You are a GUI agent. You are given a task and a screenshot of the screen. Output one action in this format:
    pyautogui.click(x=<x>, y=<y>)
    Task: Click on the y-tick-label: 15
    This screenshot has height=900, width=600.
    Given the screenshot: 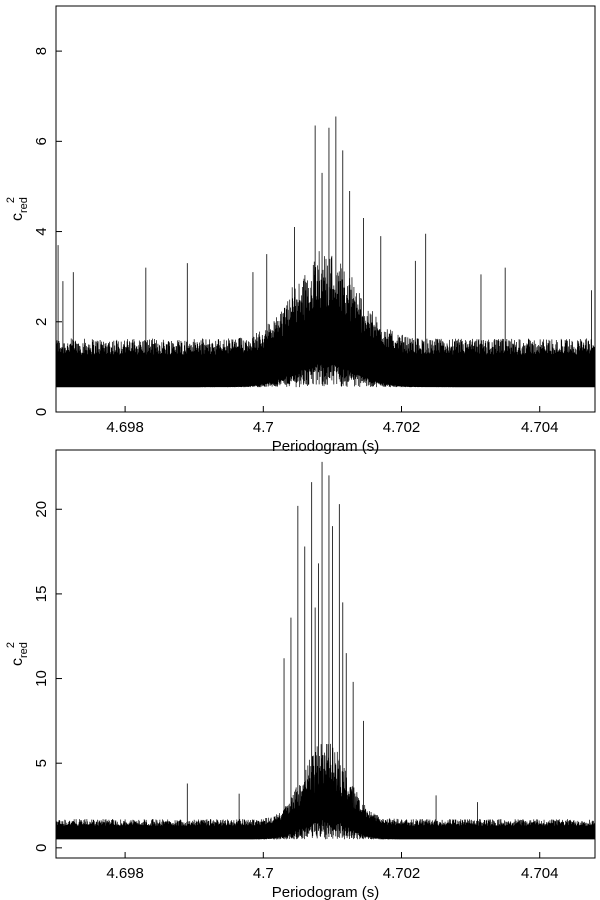 What is the action you would take?
    pyautogui.click(x=41, y=594)
    